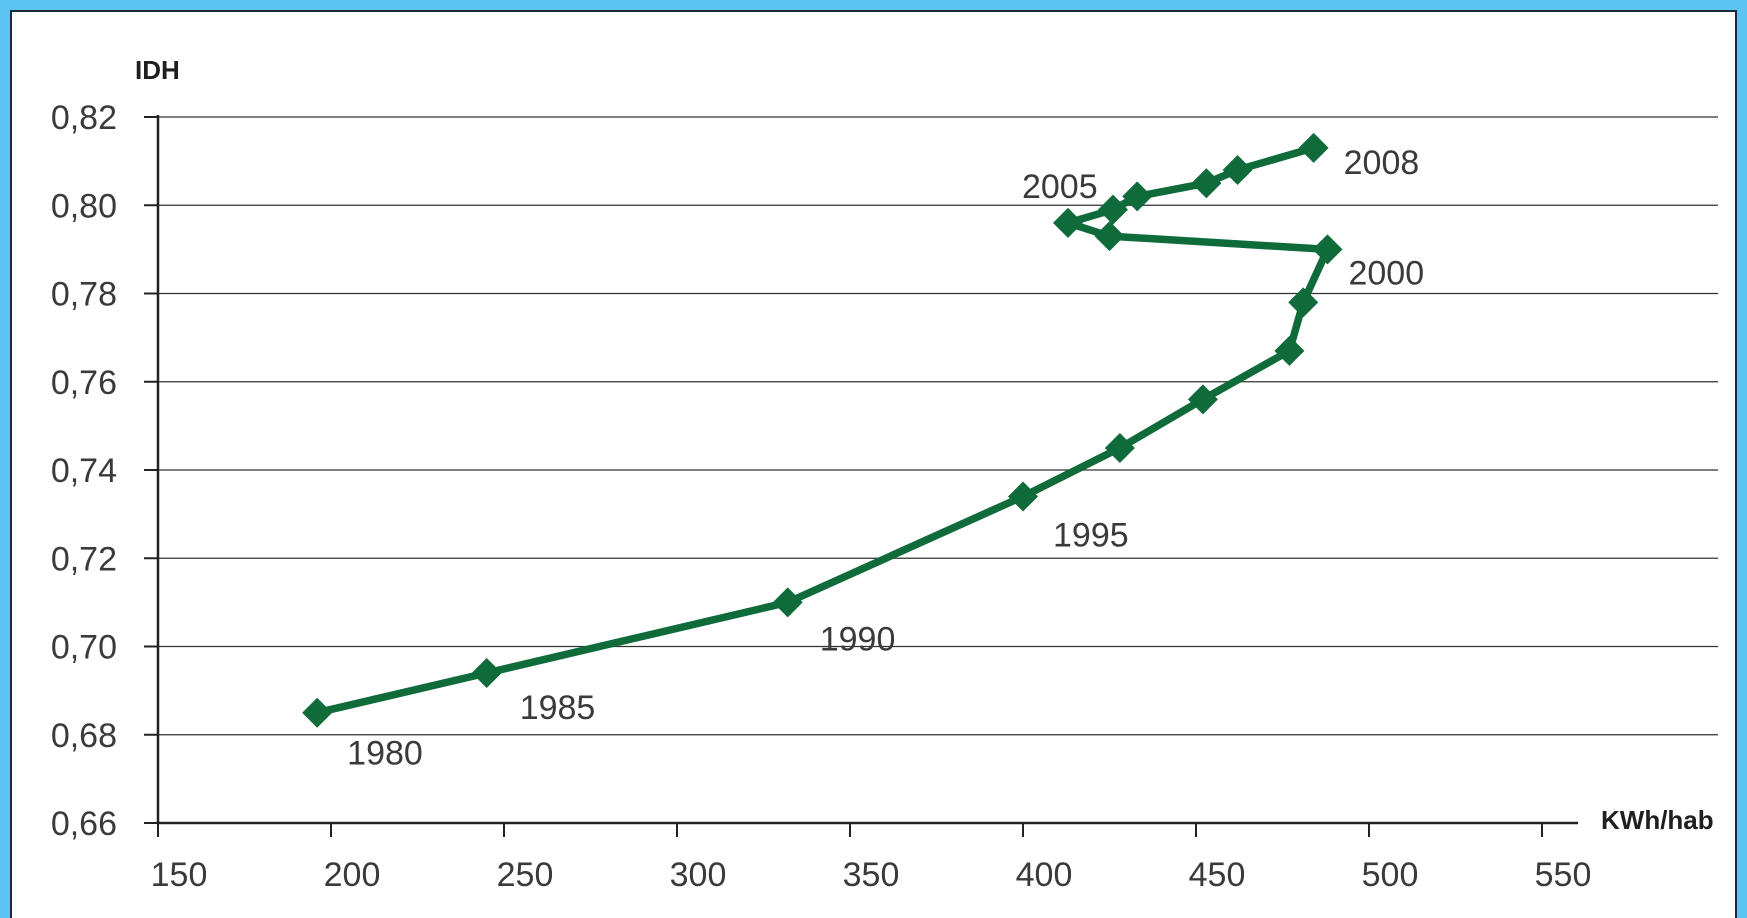  What do you see at coordinates (84, 206) in the screenshot?
I see `y-tick-label: 0,80` at bounding box center [84, 206].